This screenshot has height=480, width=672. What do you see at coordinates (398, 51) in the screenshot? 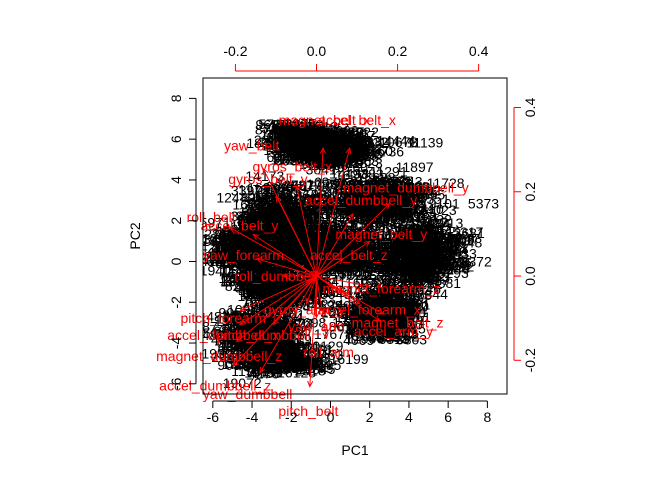
I see `top-tick-label: 0.2` at bounding box center [398, 51].